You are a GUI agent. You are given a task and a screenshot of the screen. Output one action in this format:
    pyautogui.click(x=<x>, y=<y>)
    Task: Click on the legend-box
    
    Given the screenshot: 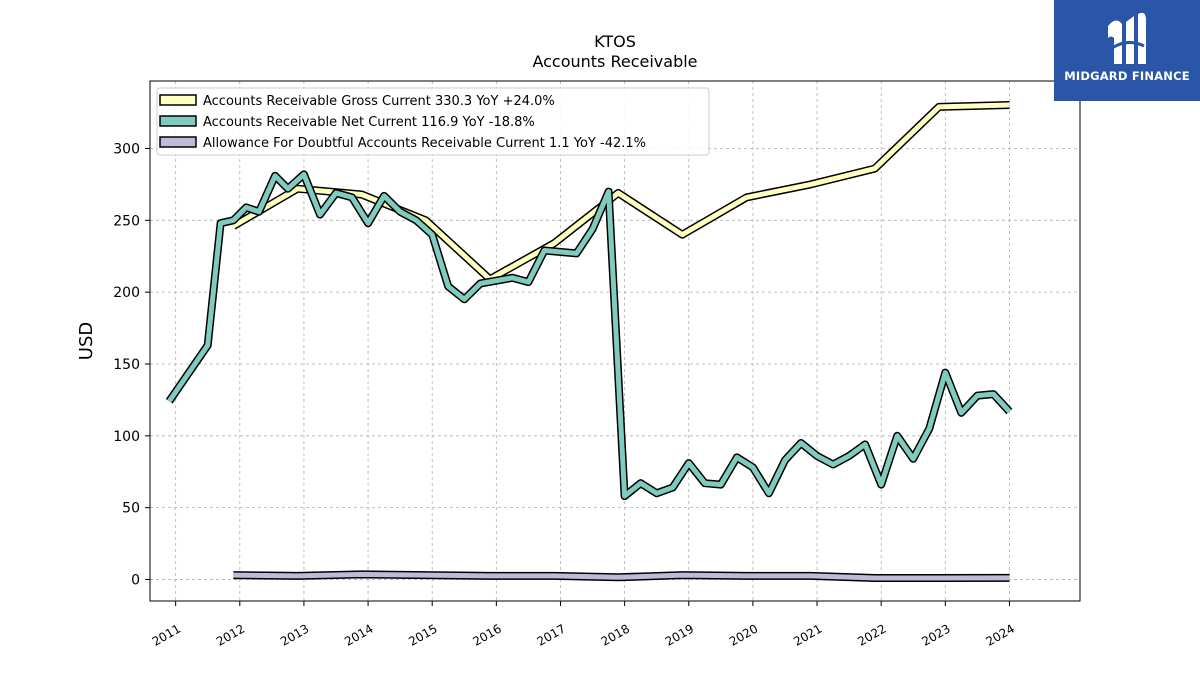 What is the action you would take?
    pyautogui.click(x=433, y=121)
    